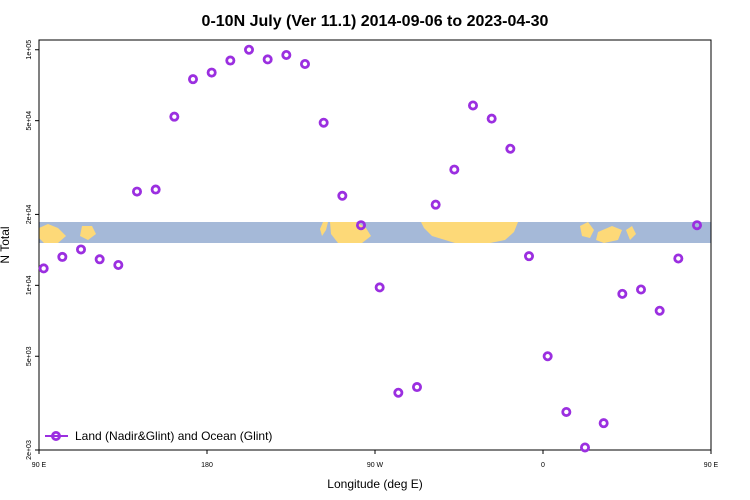  Describe the element at coordinates (29, 121) in the screenshot. I see `y-tick-label: 5e+04` at that location.